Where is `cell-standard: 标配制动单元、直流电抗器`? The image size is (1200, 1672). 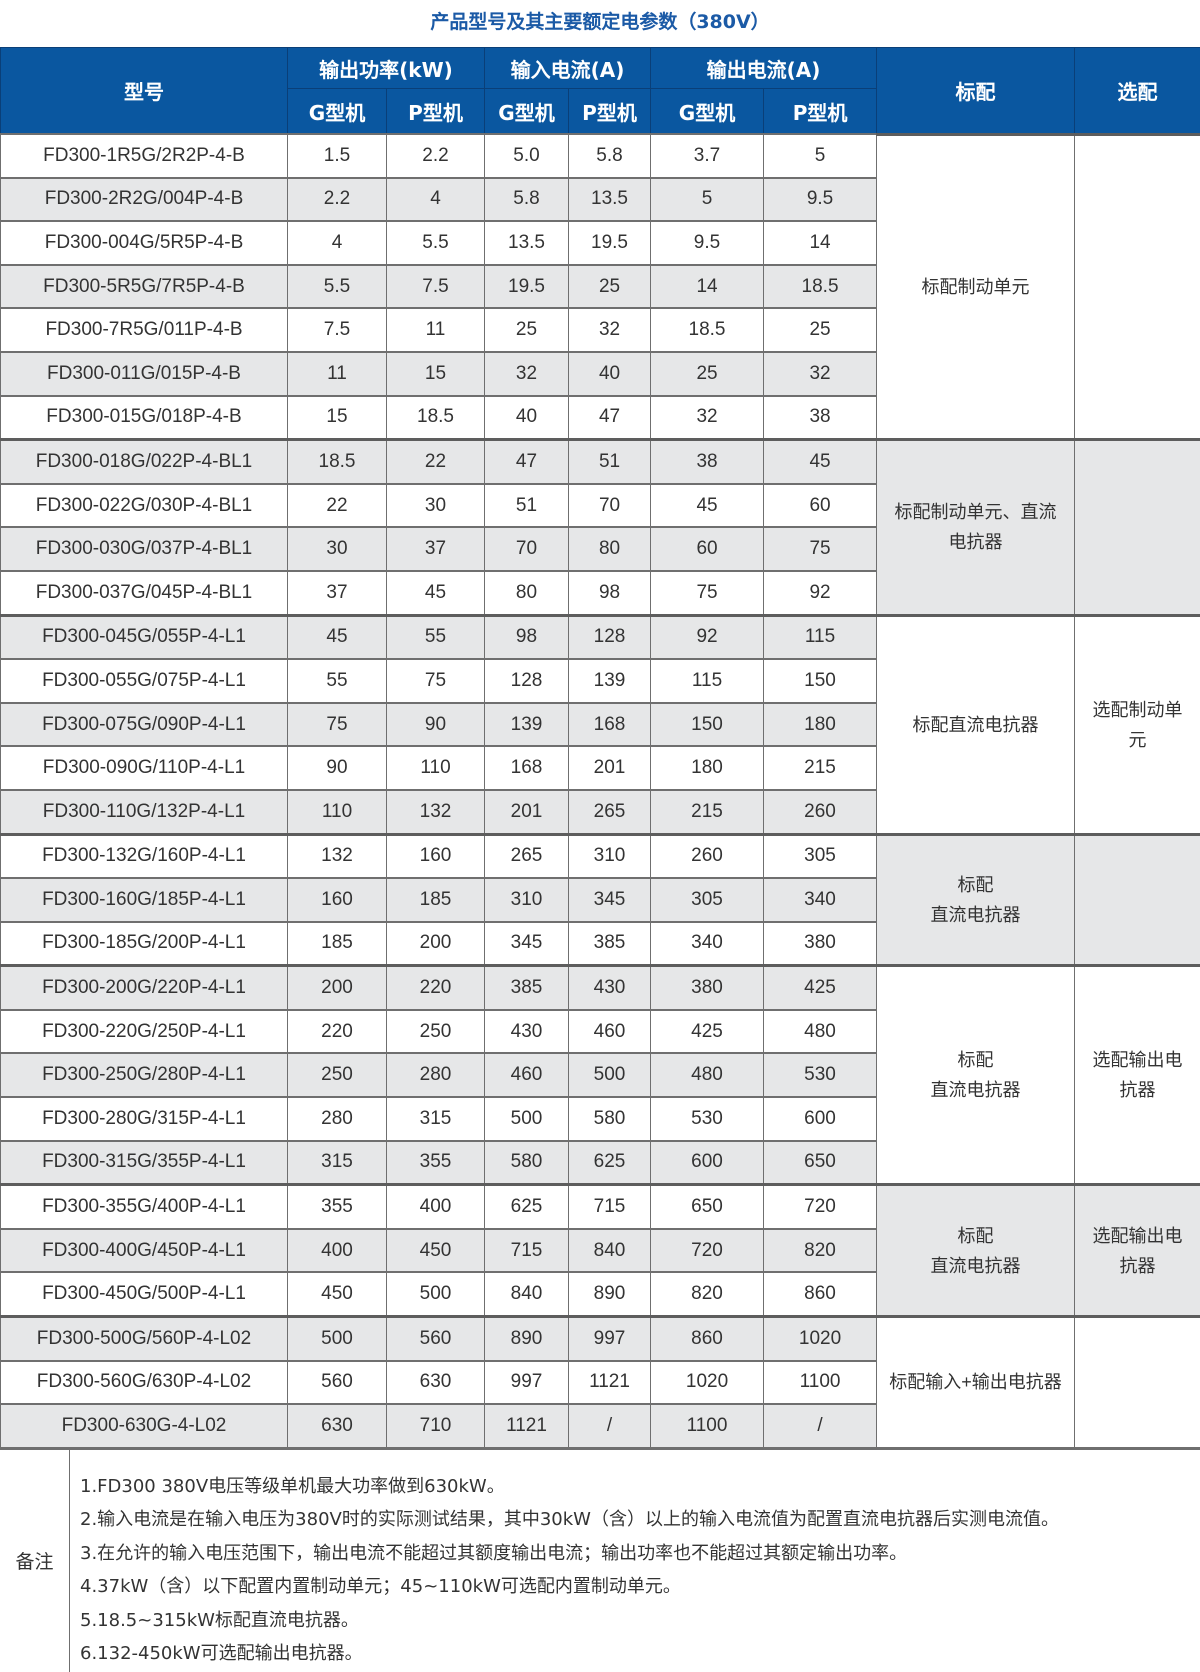
cell-standard: 标配制动单元、直流电抗器 is located at coordinates (976, 527).